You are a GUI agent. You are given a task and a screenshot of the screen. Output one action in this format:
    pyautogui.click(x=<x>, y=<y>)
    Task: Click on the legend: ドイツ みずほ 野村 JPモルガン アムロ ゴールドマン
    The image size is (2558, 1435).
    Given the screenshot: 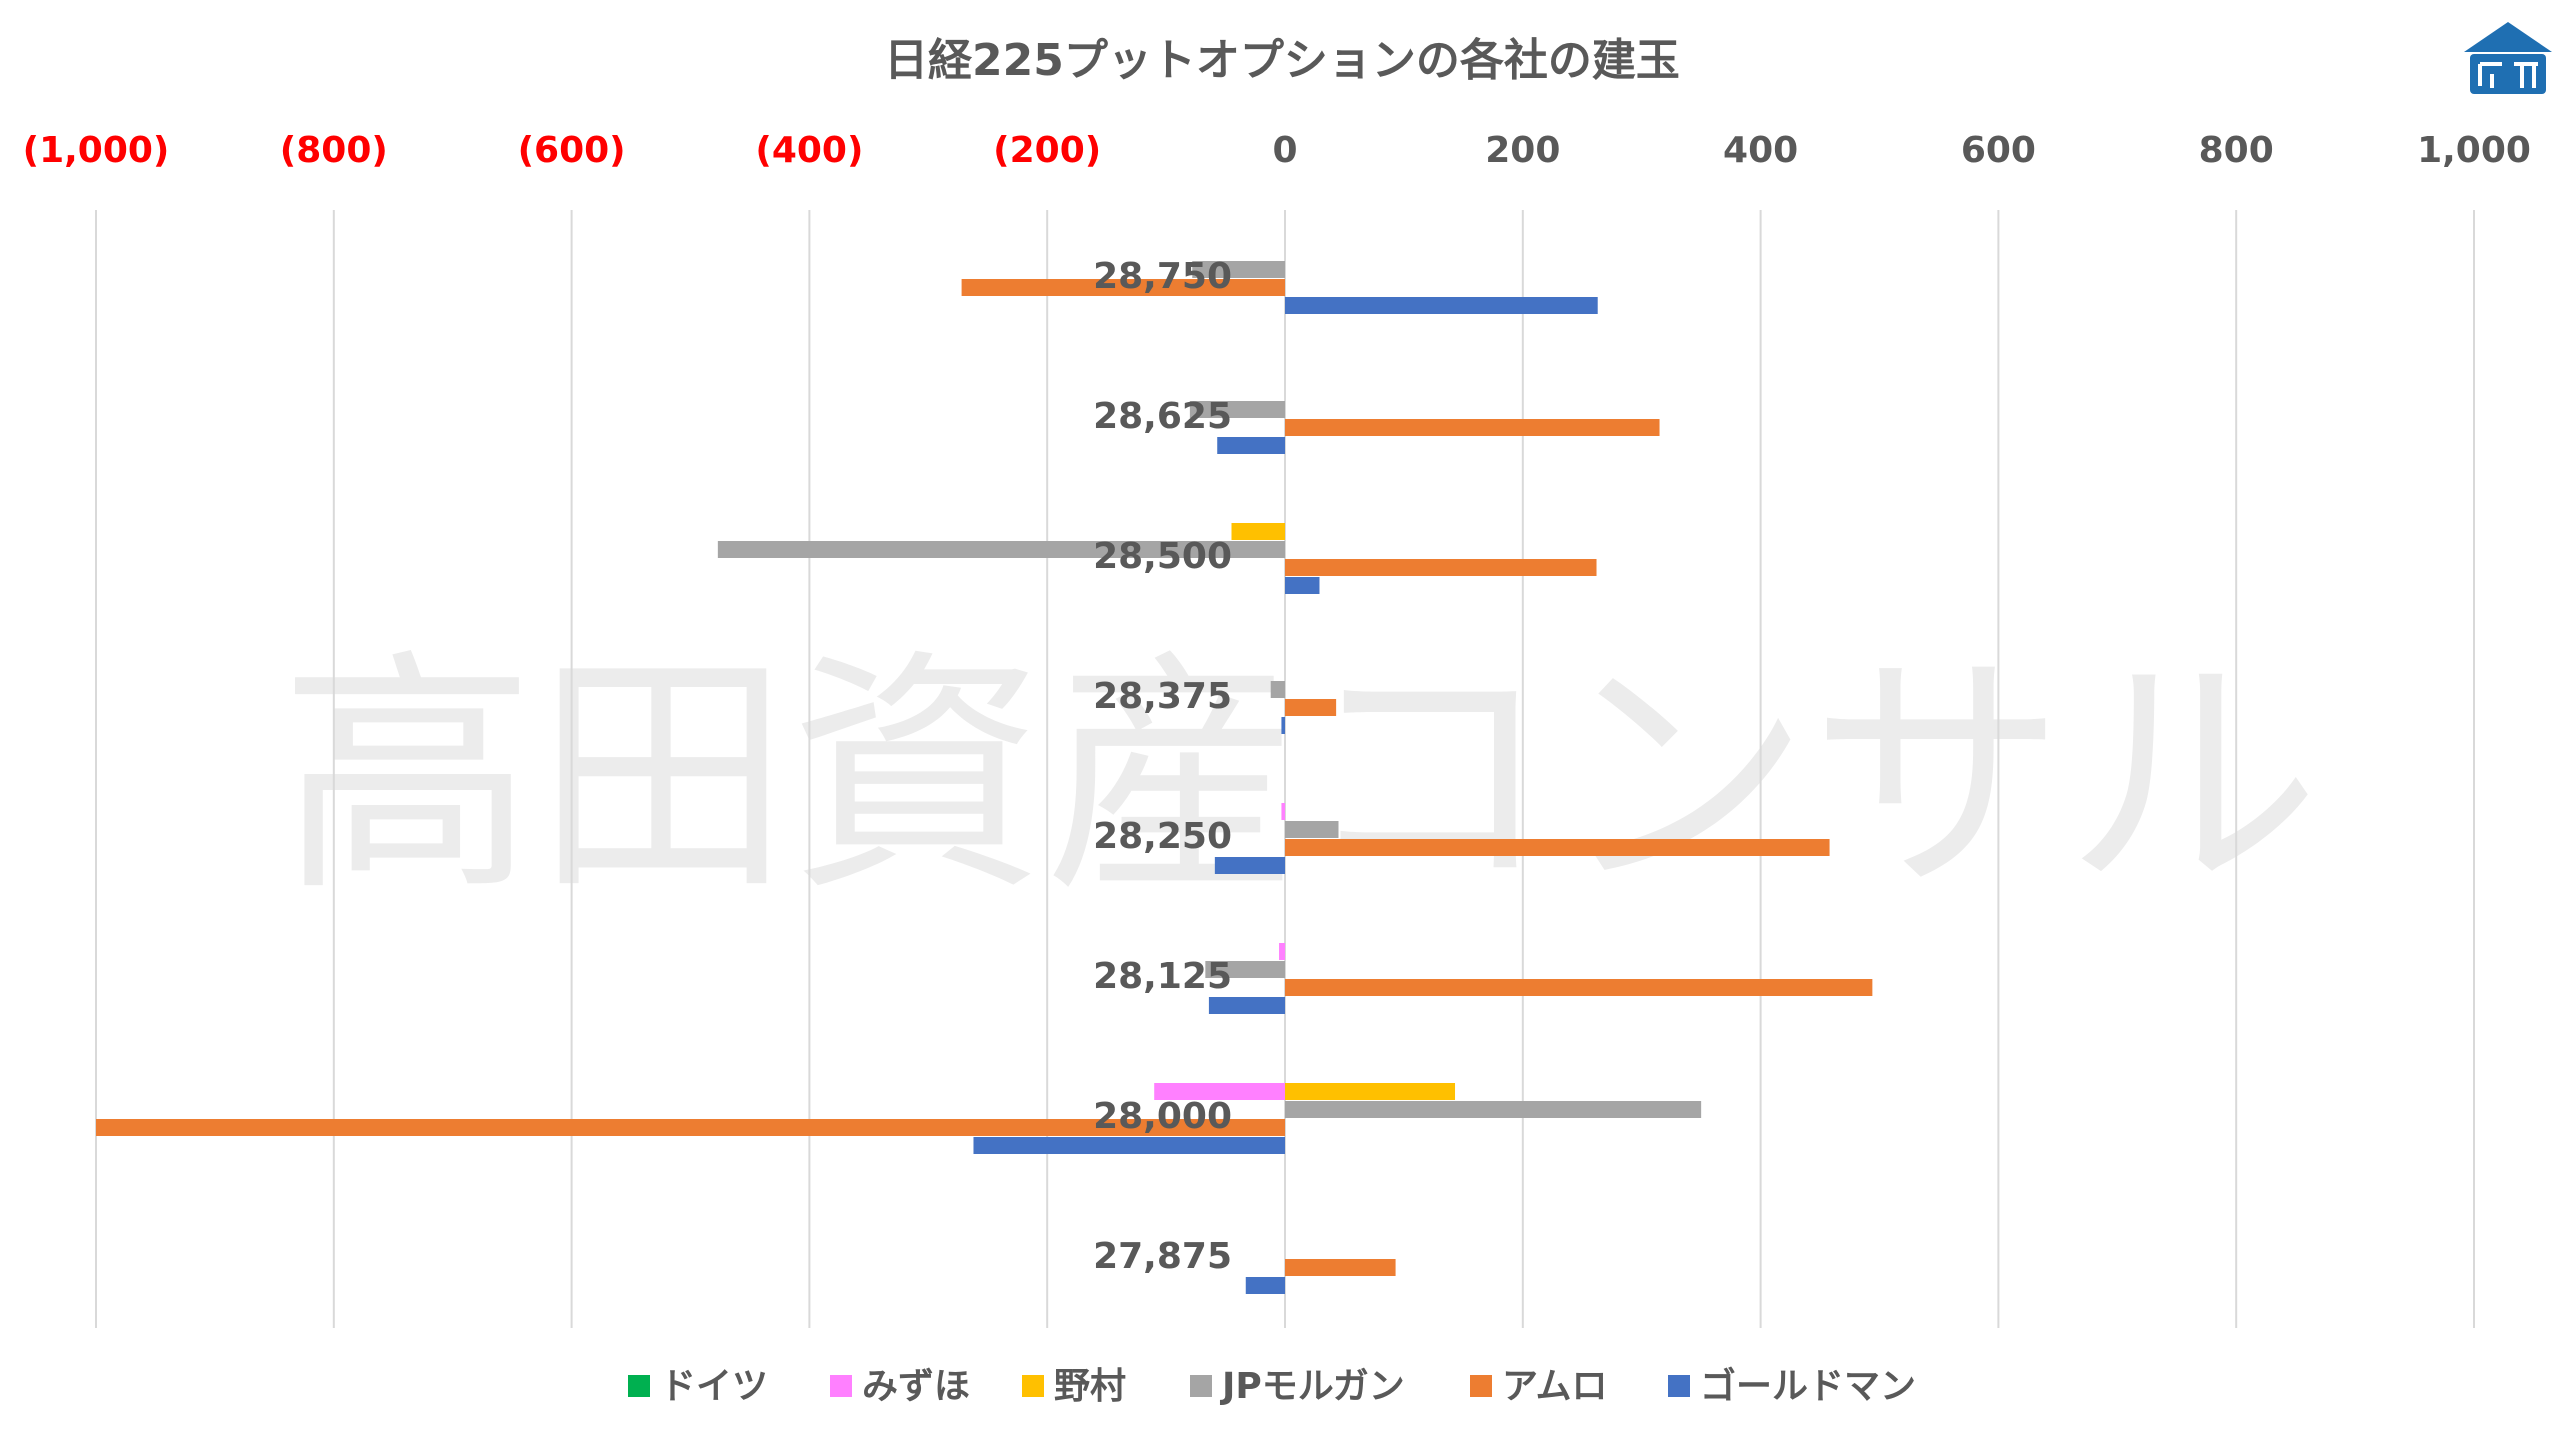 What is the action you would take?
    pyautogui.click(x=1272, y=1386)
    